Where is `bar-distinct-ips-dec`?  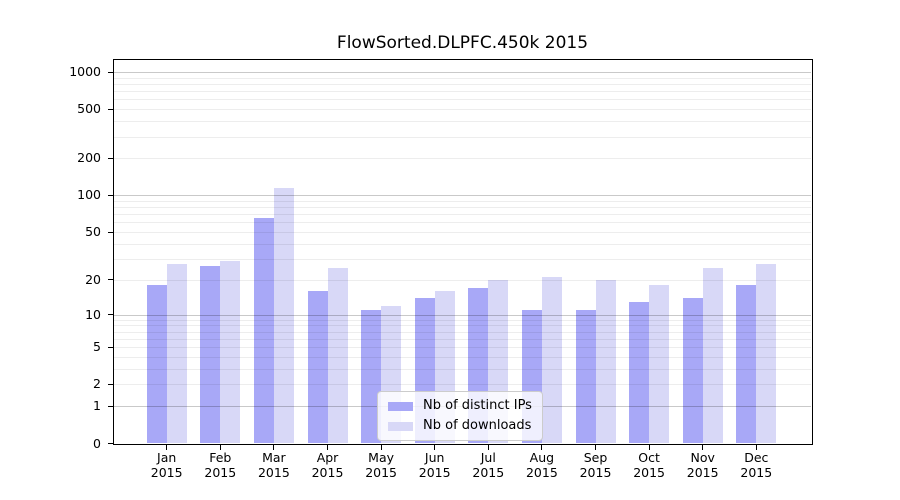
bar-distinct-ips-dec is located at coordinates (746, 364).